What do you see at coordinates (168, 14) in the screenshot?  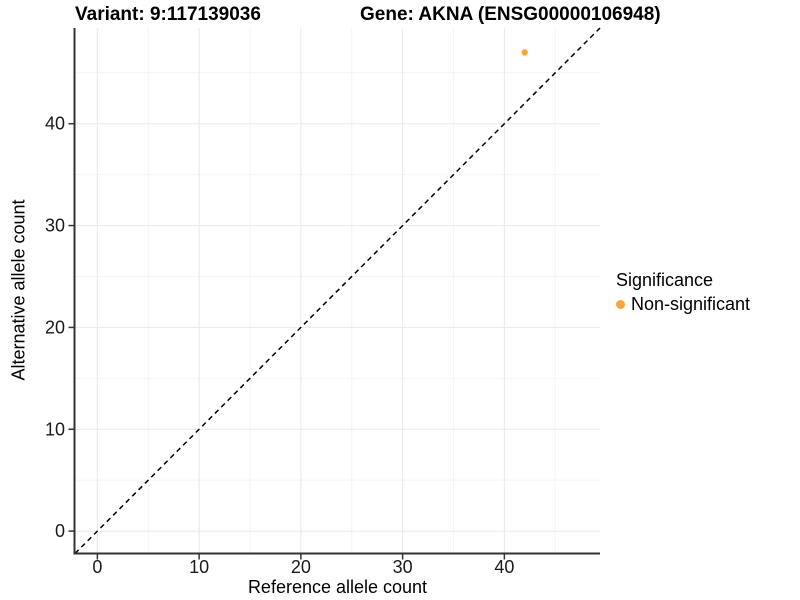 I see `variant-title: Variant: 9:117139036` at bounding box center [168, 14].